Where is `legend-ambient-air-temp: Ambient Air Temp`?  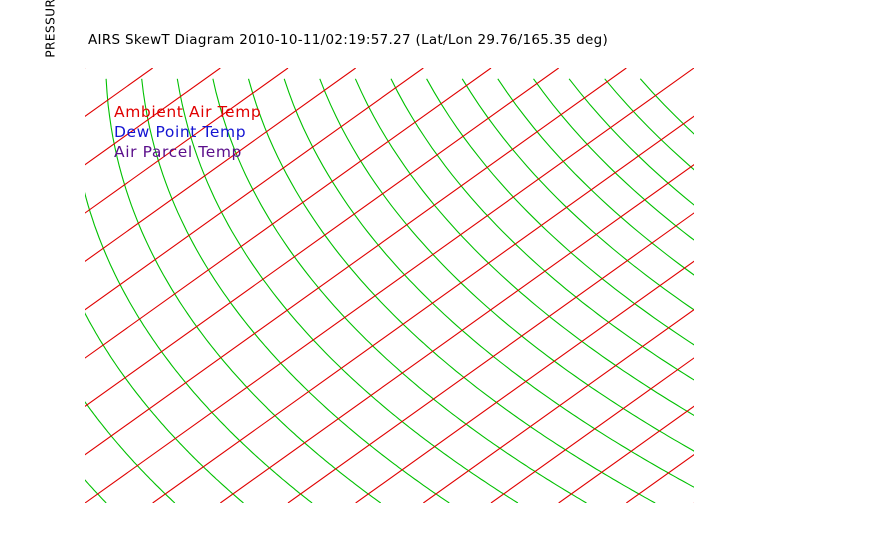
legend-ambient-air-temp: Ambient Air Temp is located at coordinates (188, 112).